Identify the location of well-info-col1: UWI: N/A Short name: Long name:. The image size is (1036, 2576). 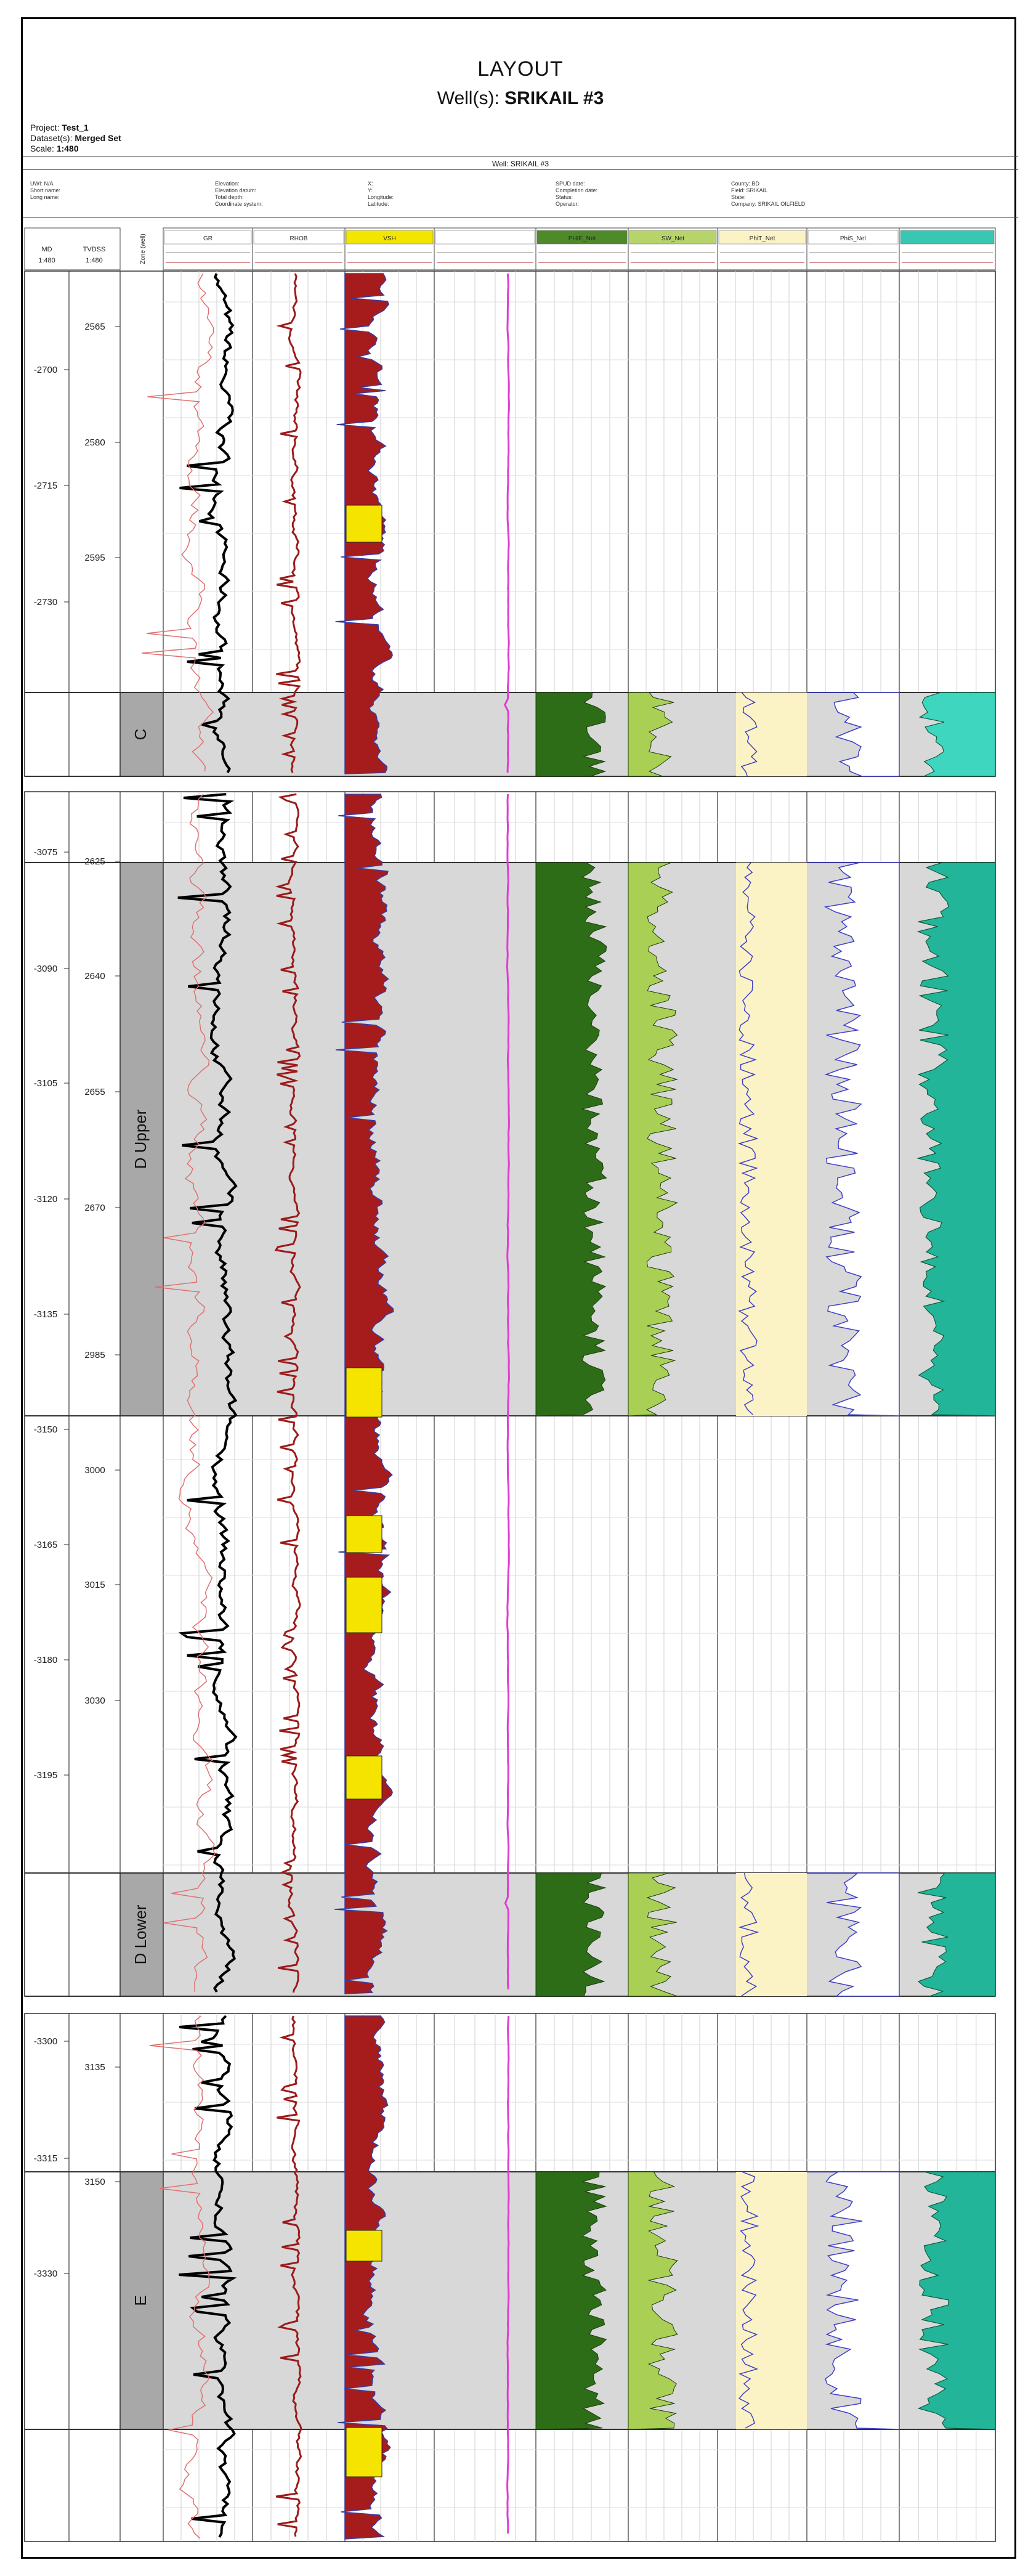
(45, 191).